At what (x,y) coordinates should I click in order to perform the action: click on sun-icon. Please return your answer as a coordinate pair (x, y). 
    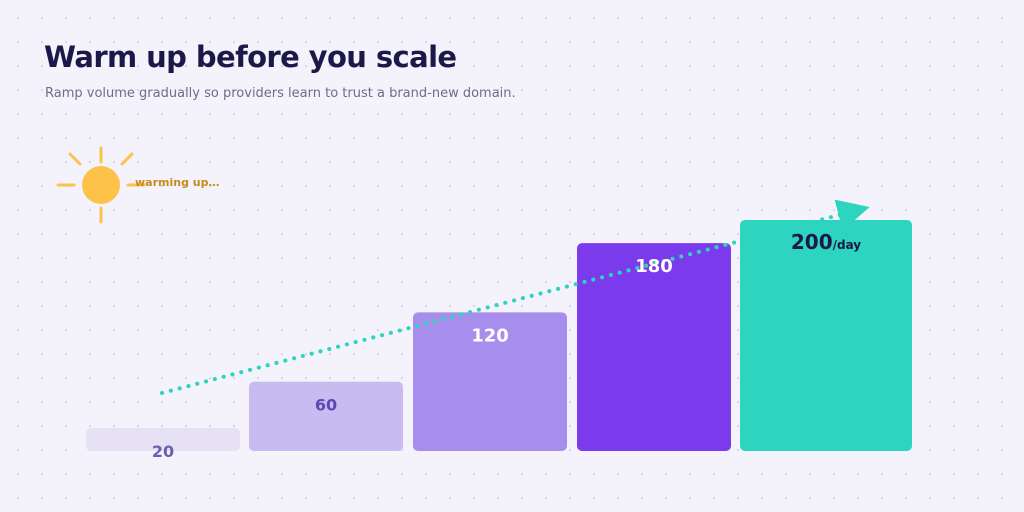
    Looking at the image, I should click on (101, 185).